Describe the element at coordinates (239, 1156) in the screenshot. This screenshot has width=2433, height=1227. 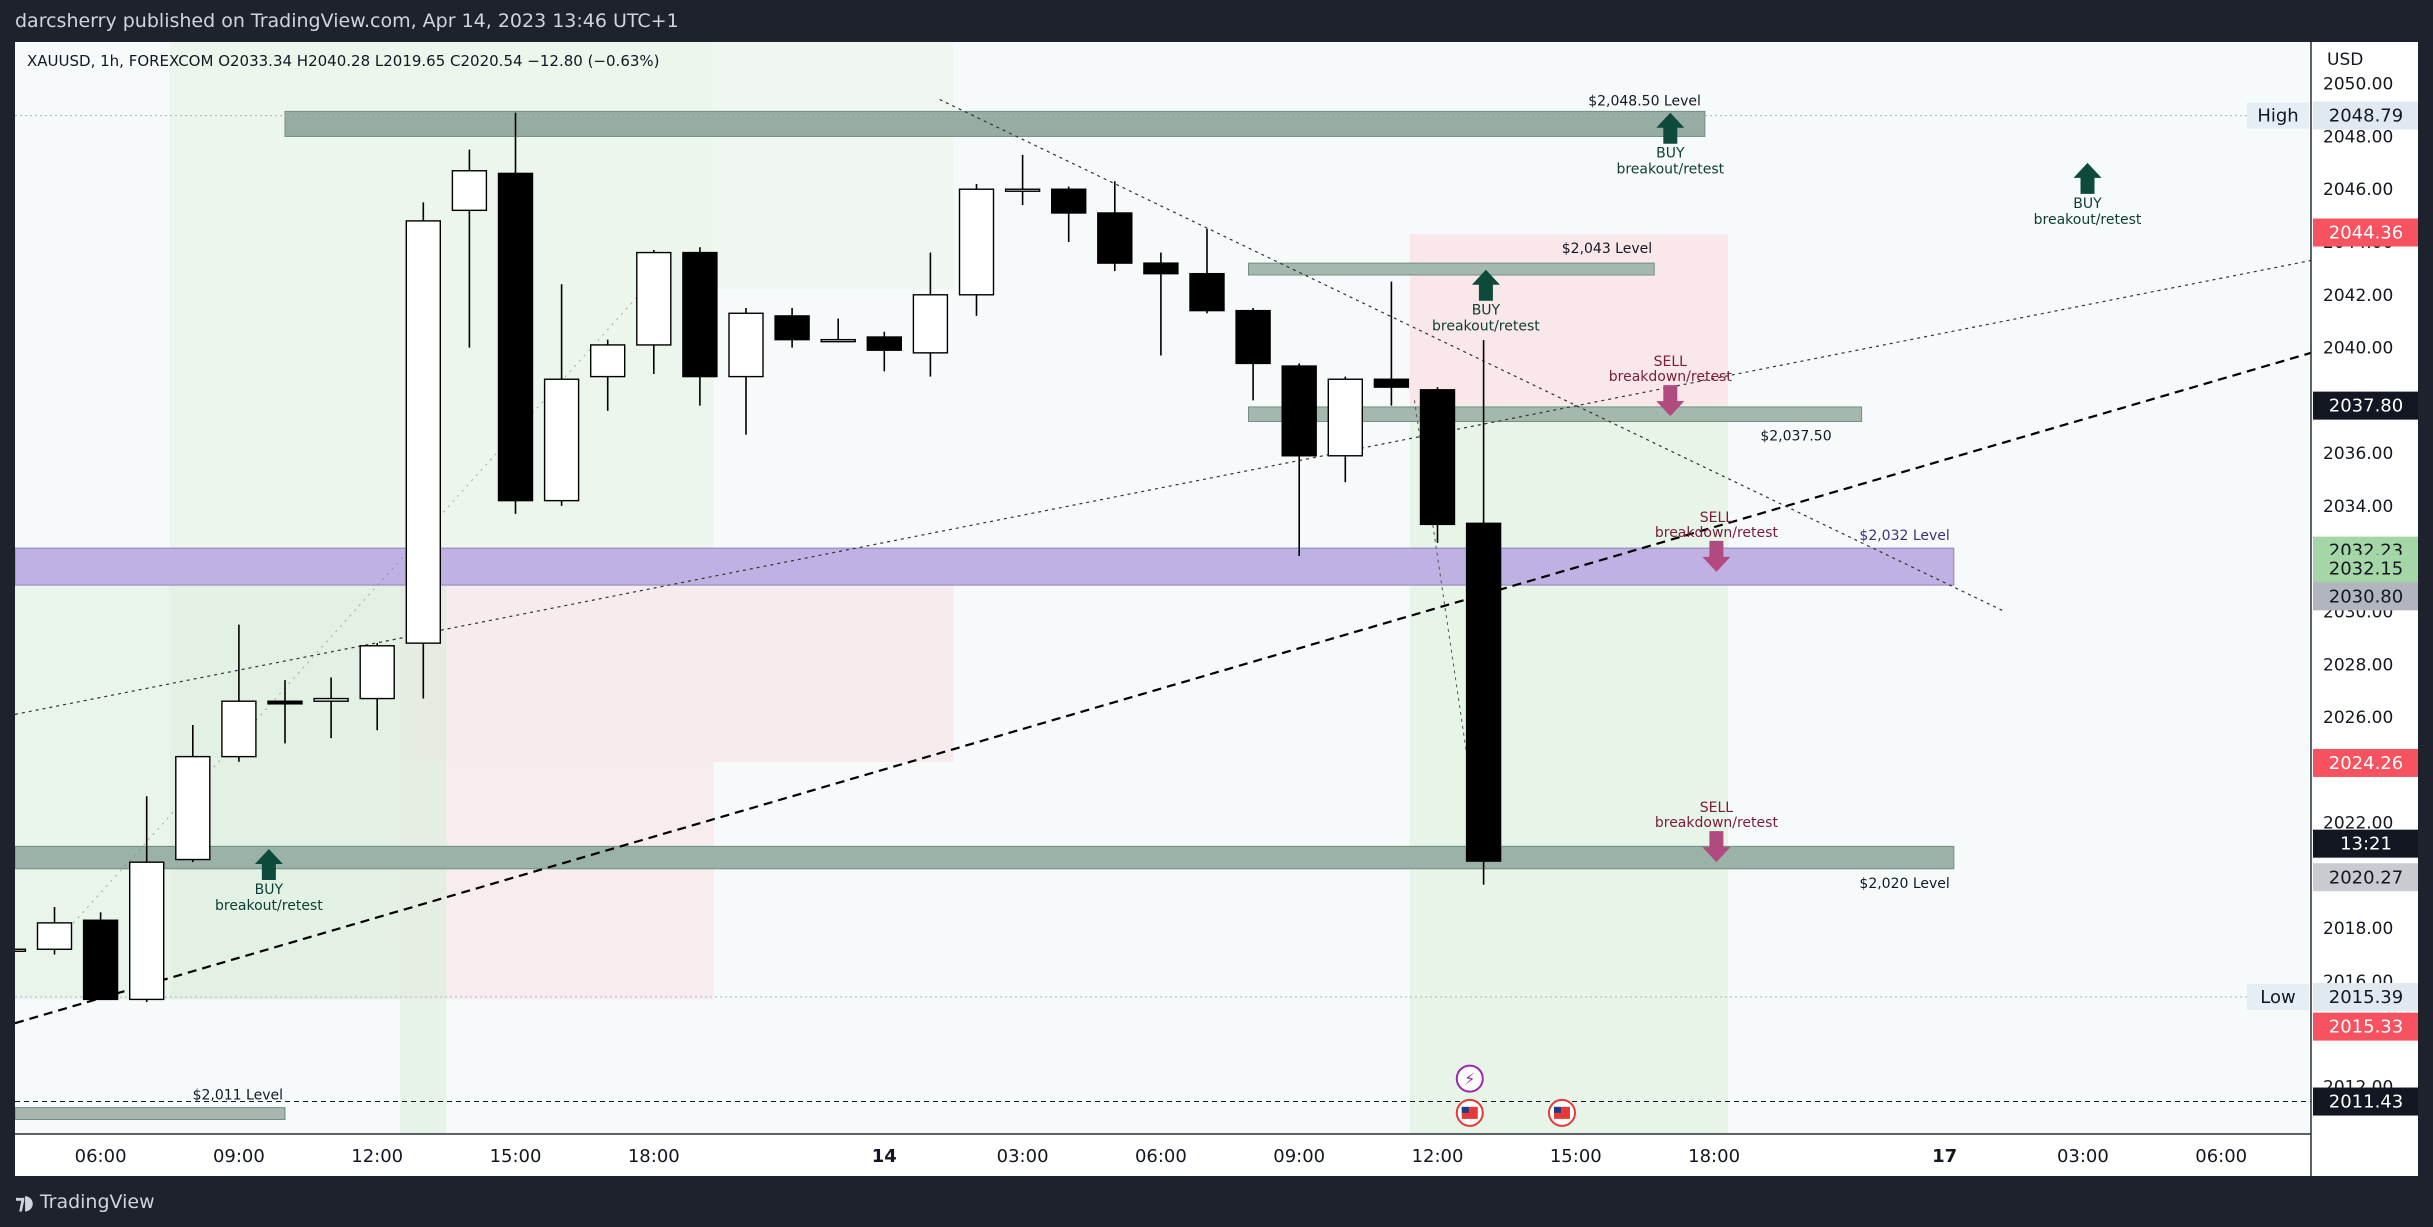
I see `time-tick-label: 09:00` at that location.